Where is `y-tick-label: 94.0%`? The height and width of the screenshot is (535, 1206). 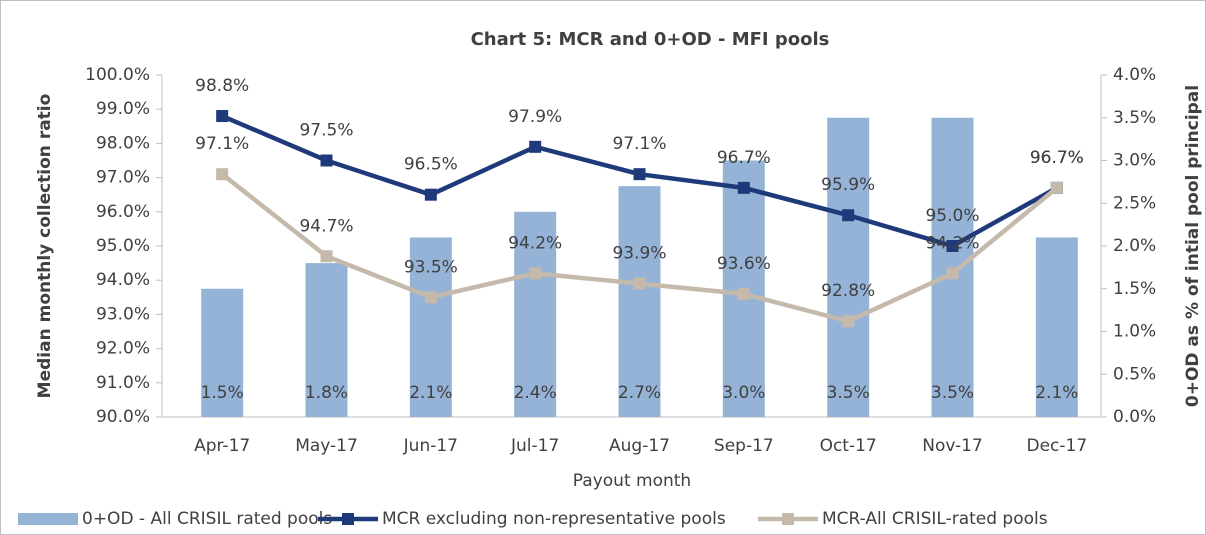 y-tick-label: 94.0% is located at coordinates (123, 280).